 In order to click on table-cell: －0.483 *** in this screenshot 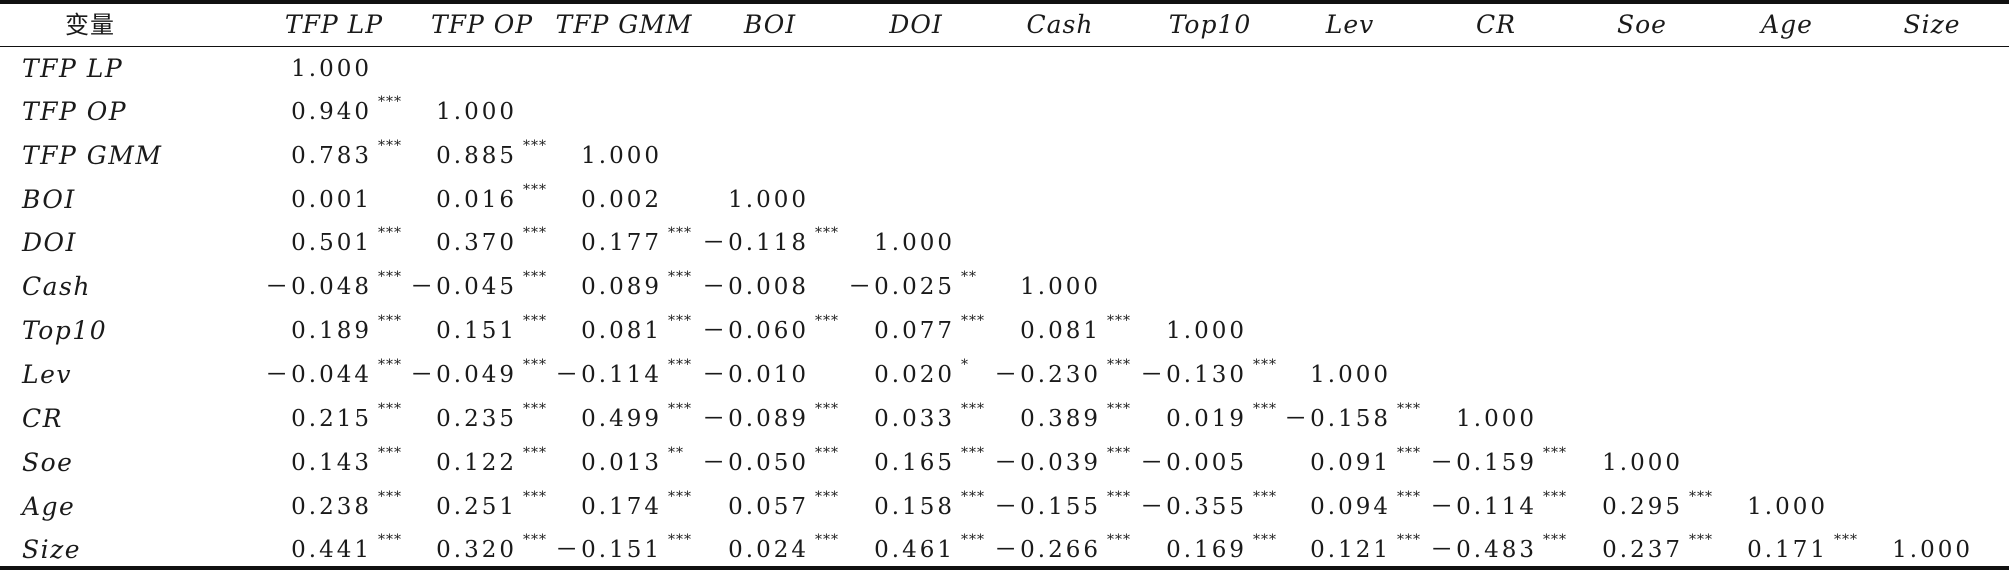, I will do `click(783, 550)`.